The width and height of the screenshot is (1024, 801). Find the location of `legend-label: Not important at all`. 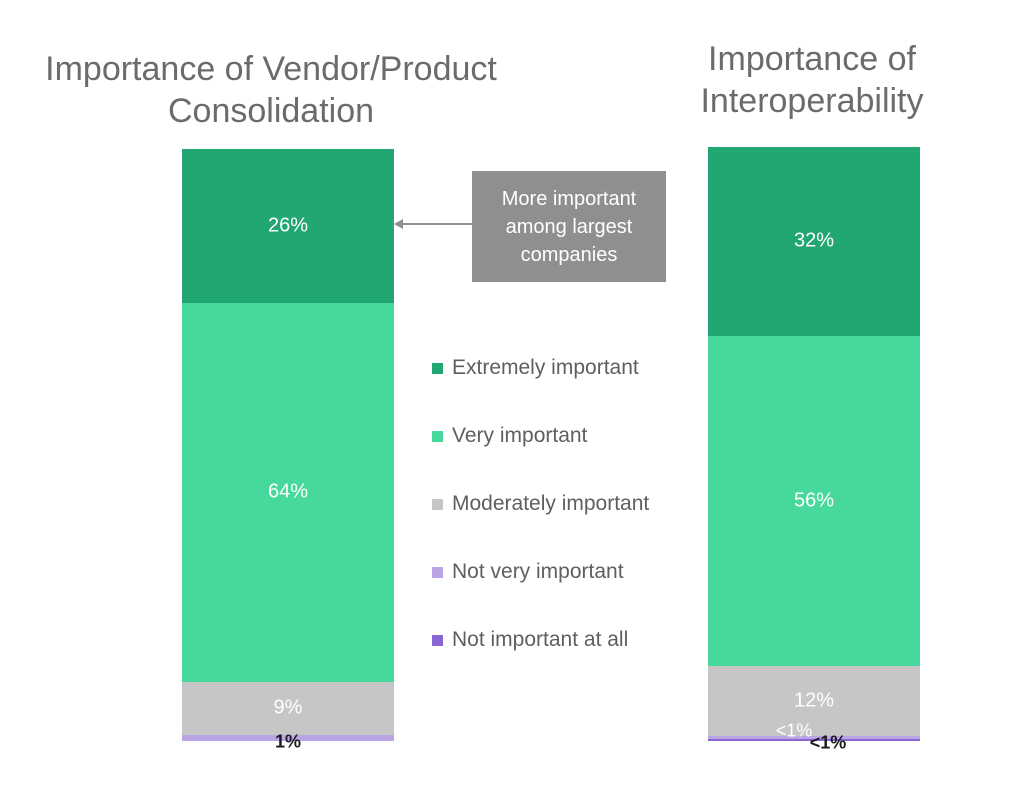

legend-label: Not important at all is located at coordinates (540, 639).